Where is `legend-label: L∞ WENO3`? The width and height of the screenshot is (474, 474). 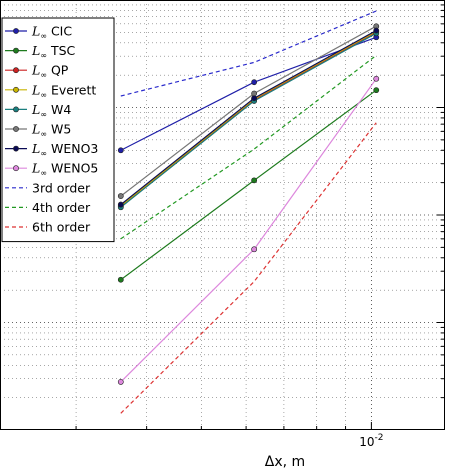
legend-label: L∞ WENO3 is located at coordinates (64, 149).